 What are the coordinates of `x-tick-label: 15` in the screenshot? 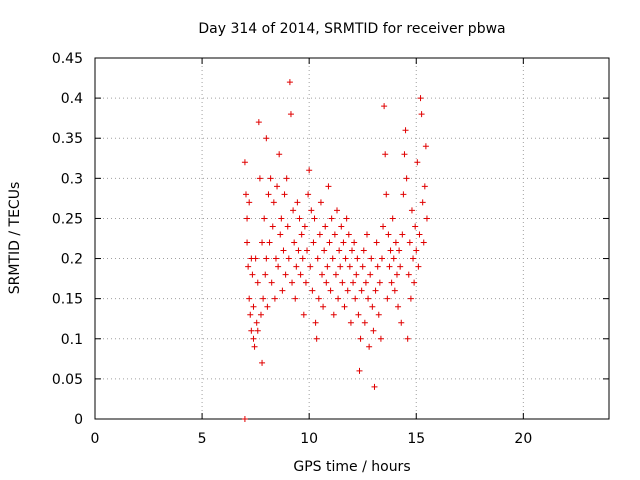 It's located at (416, 439).